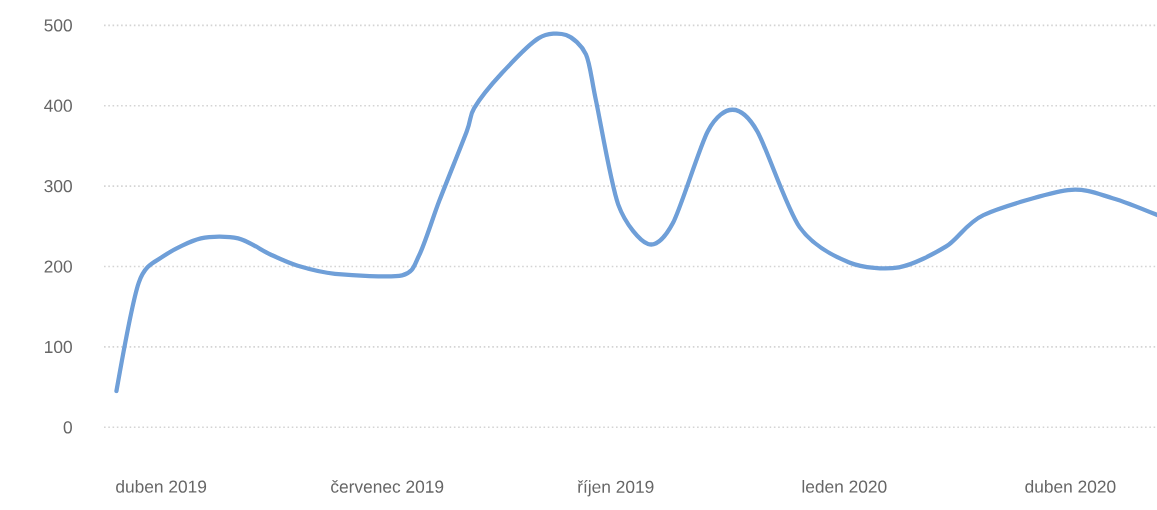 The image size is (1157, 510). Describe the element at coordinates (58, 186) in the screenshot. I see `y-tick-label: 300` at that location.